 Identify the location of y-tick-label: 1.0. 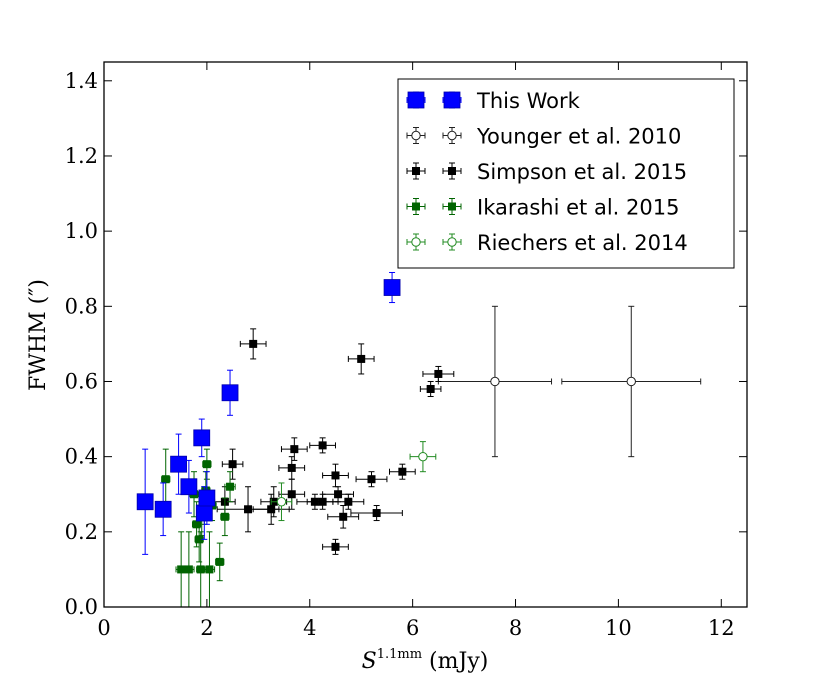
(81, 231).